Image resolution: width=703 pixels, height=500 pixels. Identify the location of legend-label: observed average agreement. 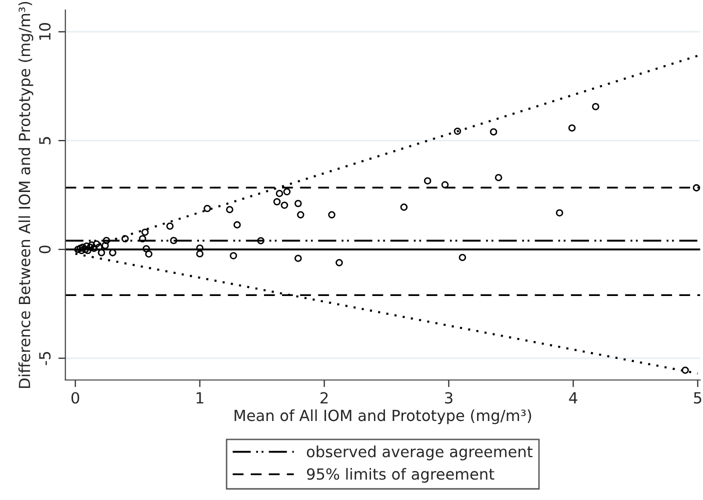
(419, 453).